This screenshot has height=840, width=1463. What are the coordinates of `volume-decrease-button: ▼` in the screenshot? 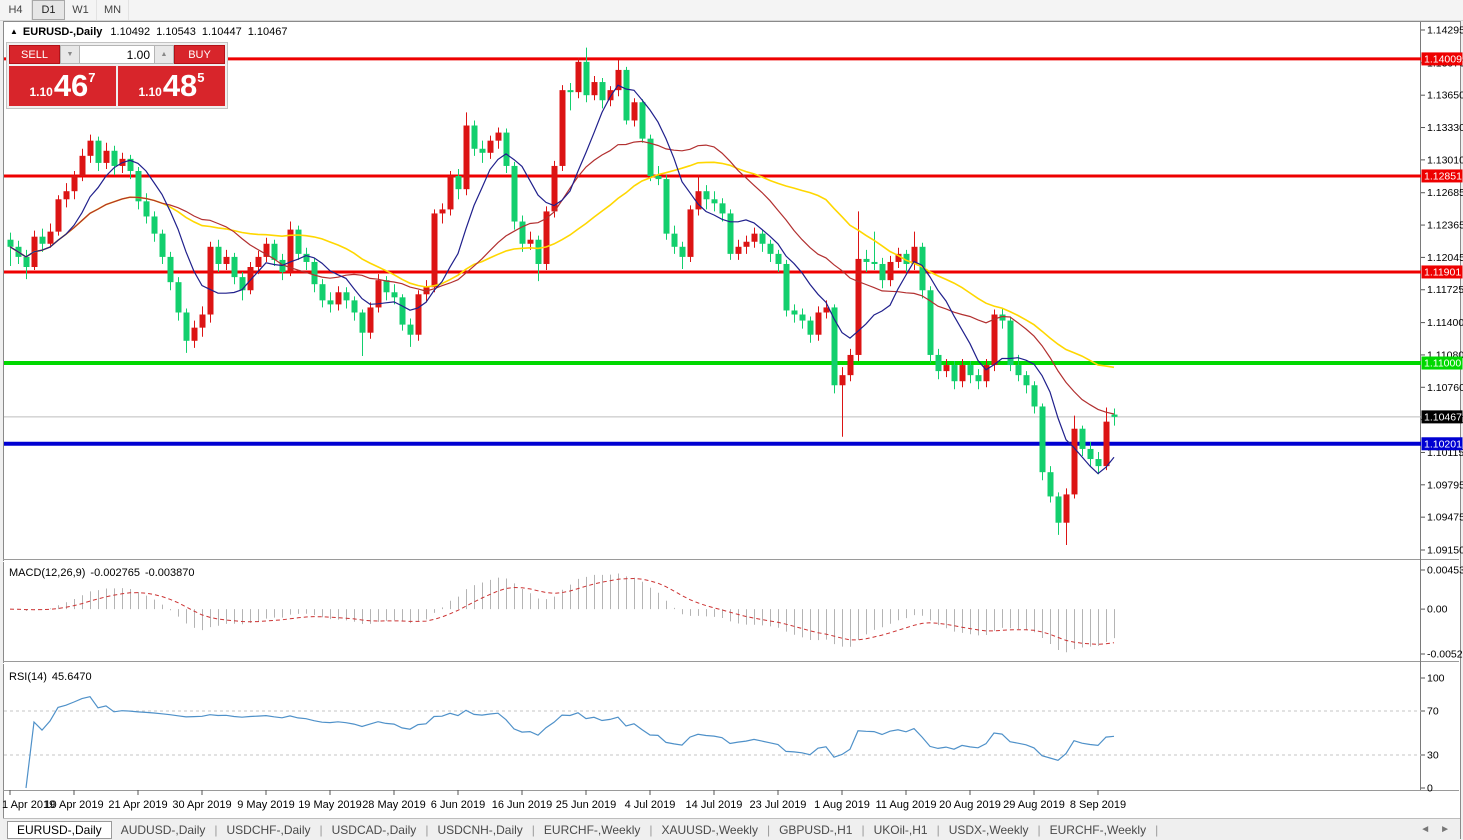 It's located at (70, 54).